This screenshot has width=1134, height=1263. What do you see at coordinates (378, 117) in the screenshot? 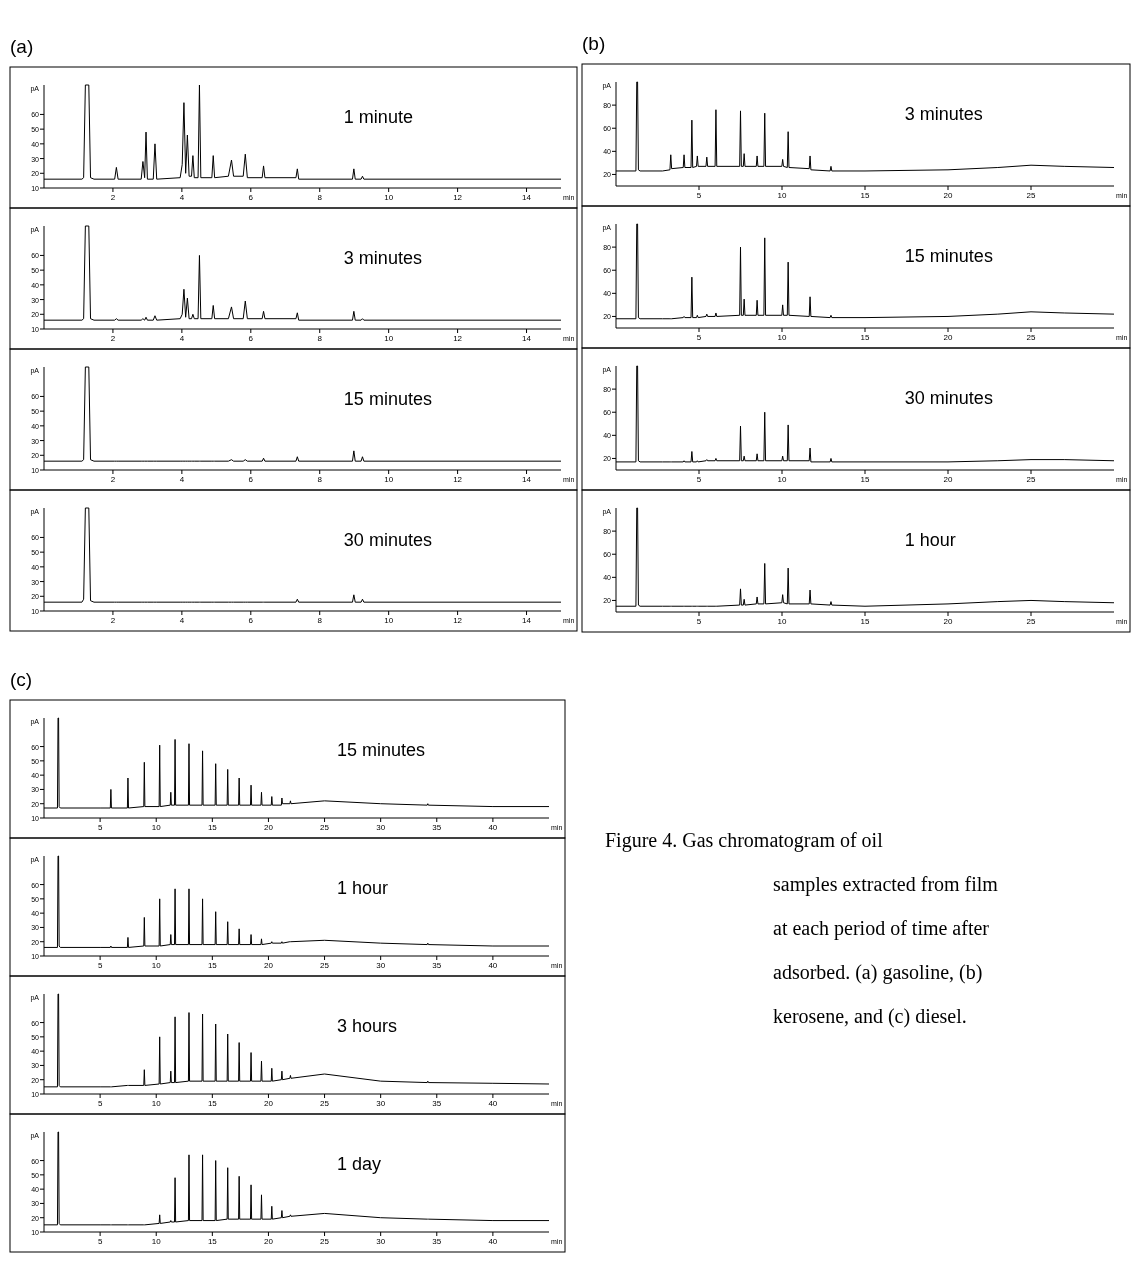
I see `text: 1 minute` at bounding box center [378, 117].